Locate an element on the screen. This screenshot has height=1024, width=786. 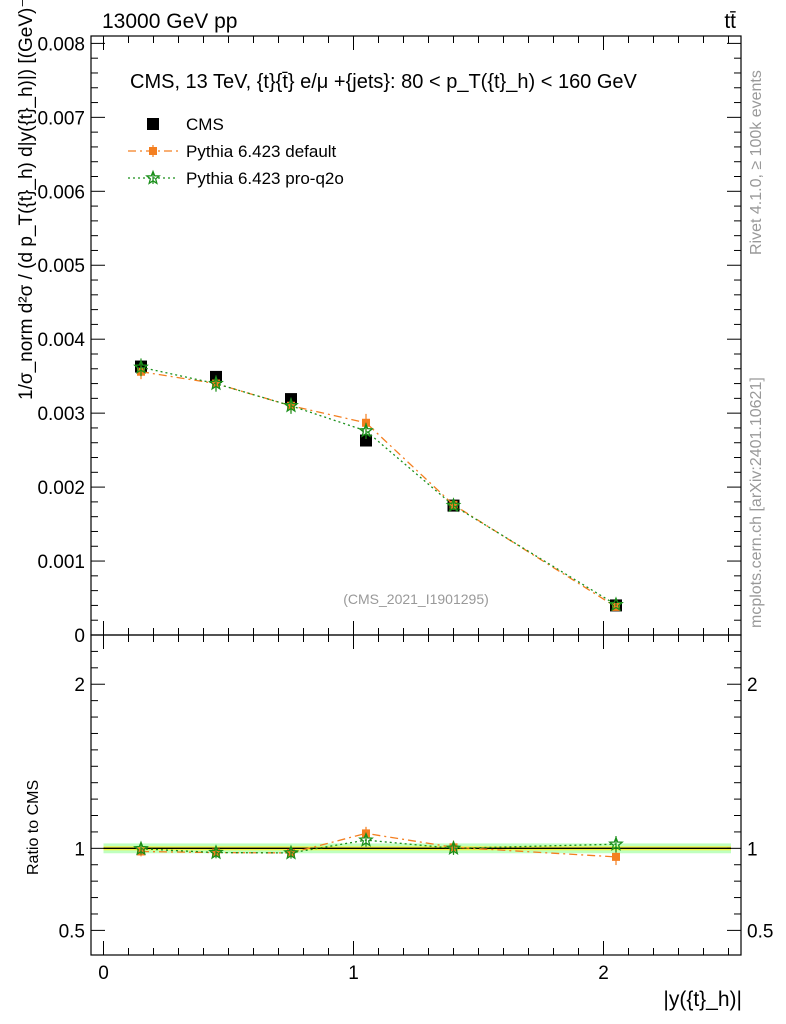
ratio-ytick-label-right: 1 is located at coordinates (752, 849).